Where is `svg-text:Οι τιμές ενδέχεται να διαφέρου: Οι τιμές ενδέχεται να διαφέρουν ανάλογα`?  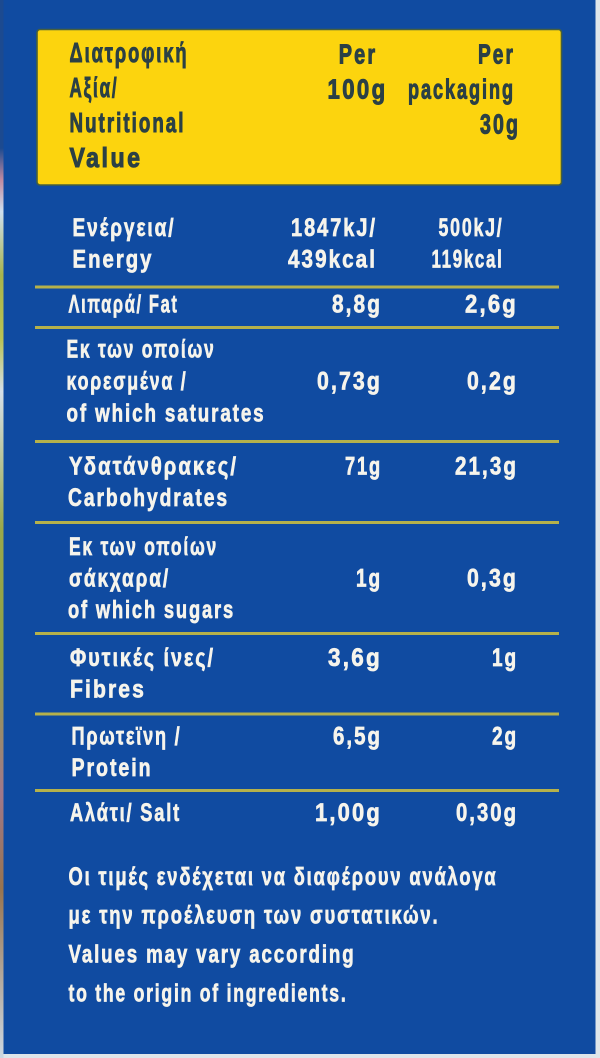 svg-text:Οι τιμές ενδέχεται να διαφέρου: Οι τιμές ενδέχεται να διαφέρουν ανάλογα is located at coordinates (283, 877).